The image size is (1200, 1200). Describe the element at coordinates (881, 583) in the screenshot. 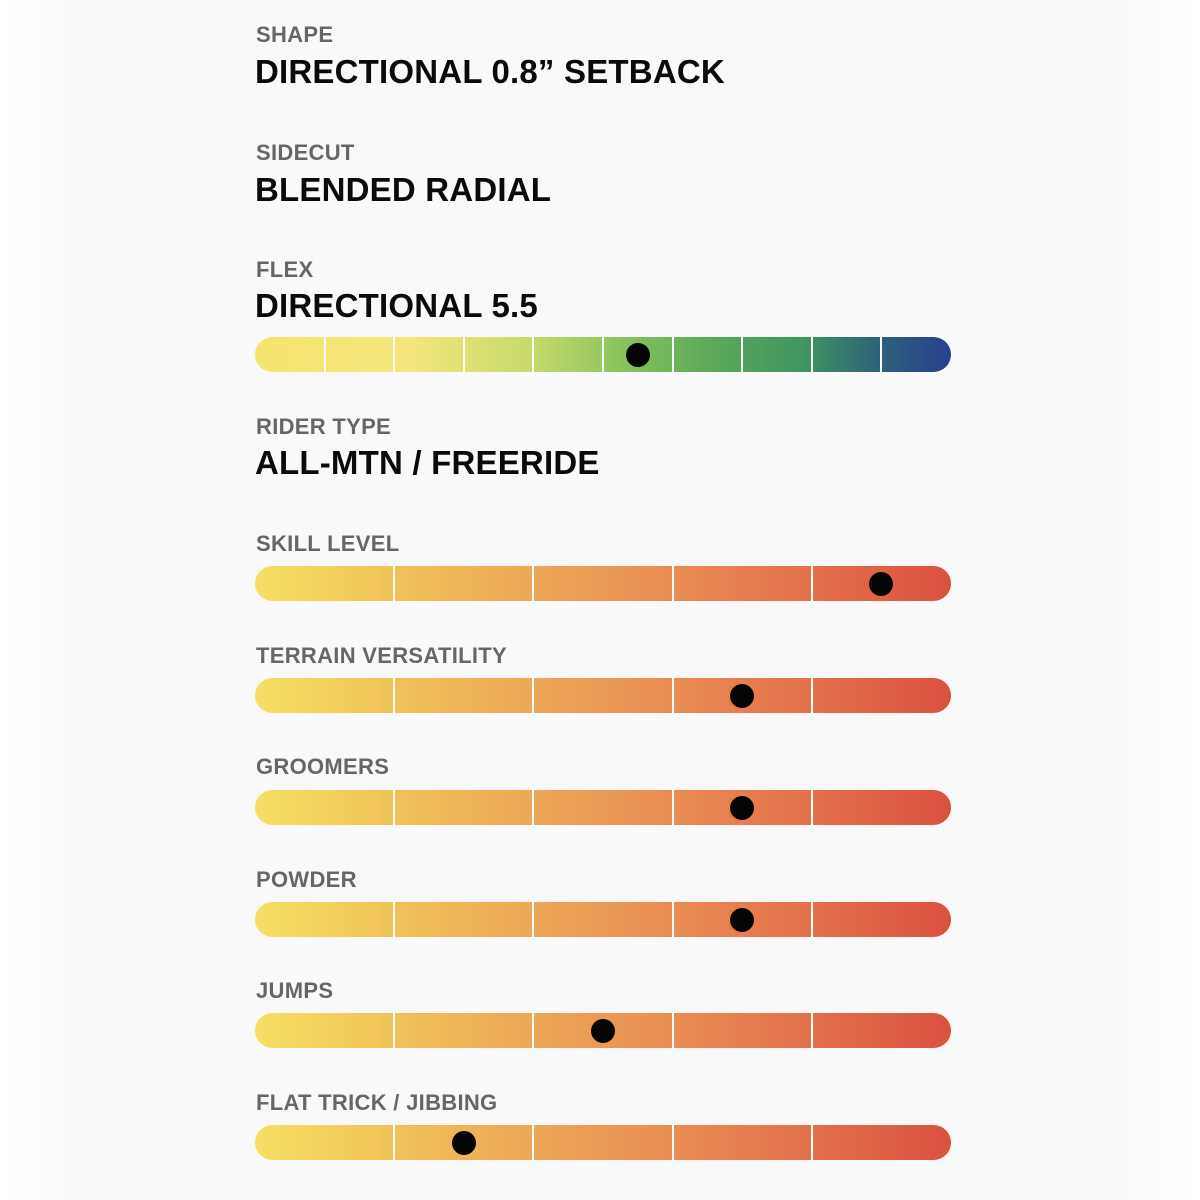

I see `skill-level-level-marker` at that location.